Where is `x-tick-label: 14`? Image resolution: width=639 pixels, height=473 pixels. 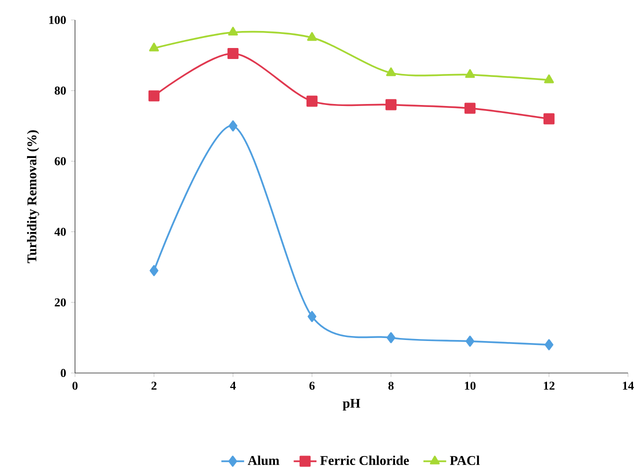 x-tick-label: 14 is located at coordinates (628, 386).